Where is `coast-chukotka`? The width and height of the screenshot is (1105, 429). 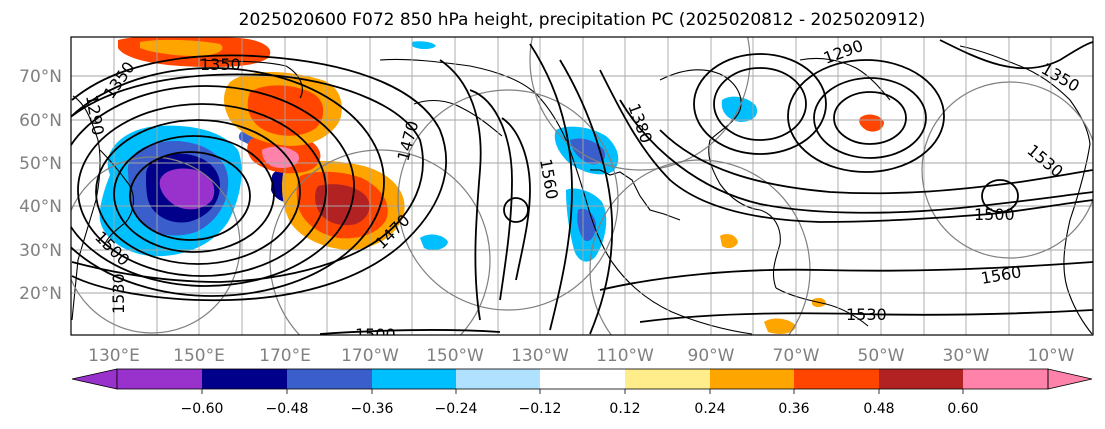
coast-chukotka is located at coordinates (251, 79).